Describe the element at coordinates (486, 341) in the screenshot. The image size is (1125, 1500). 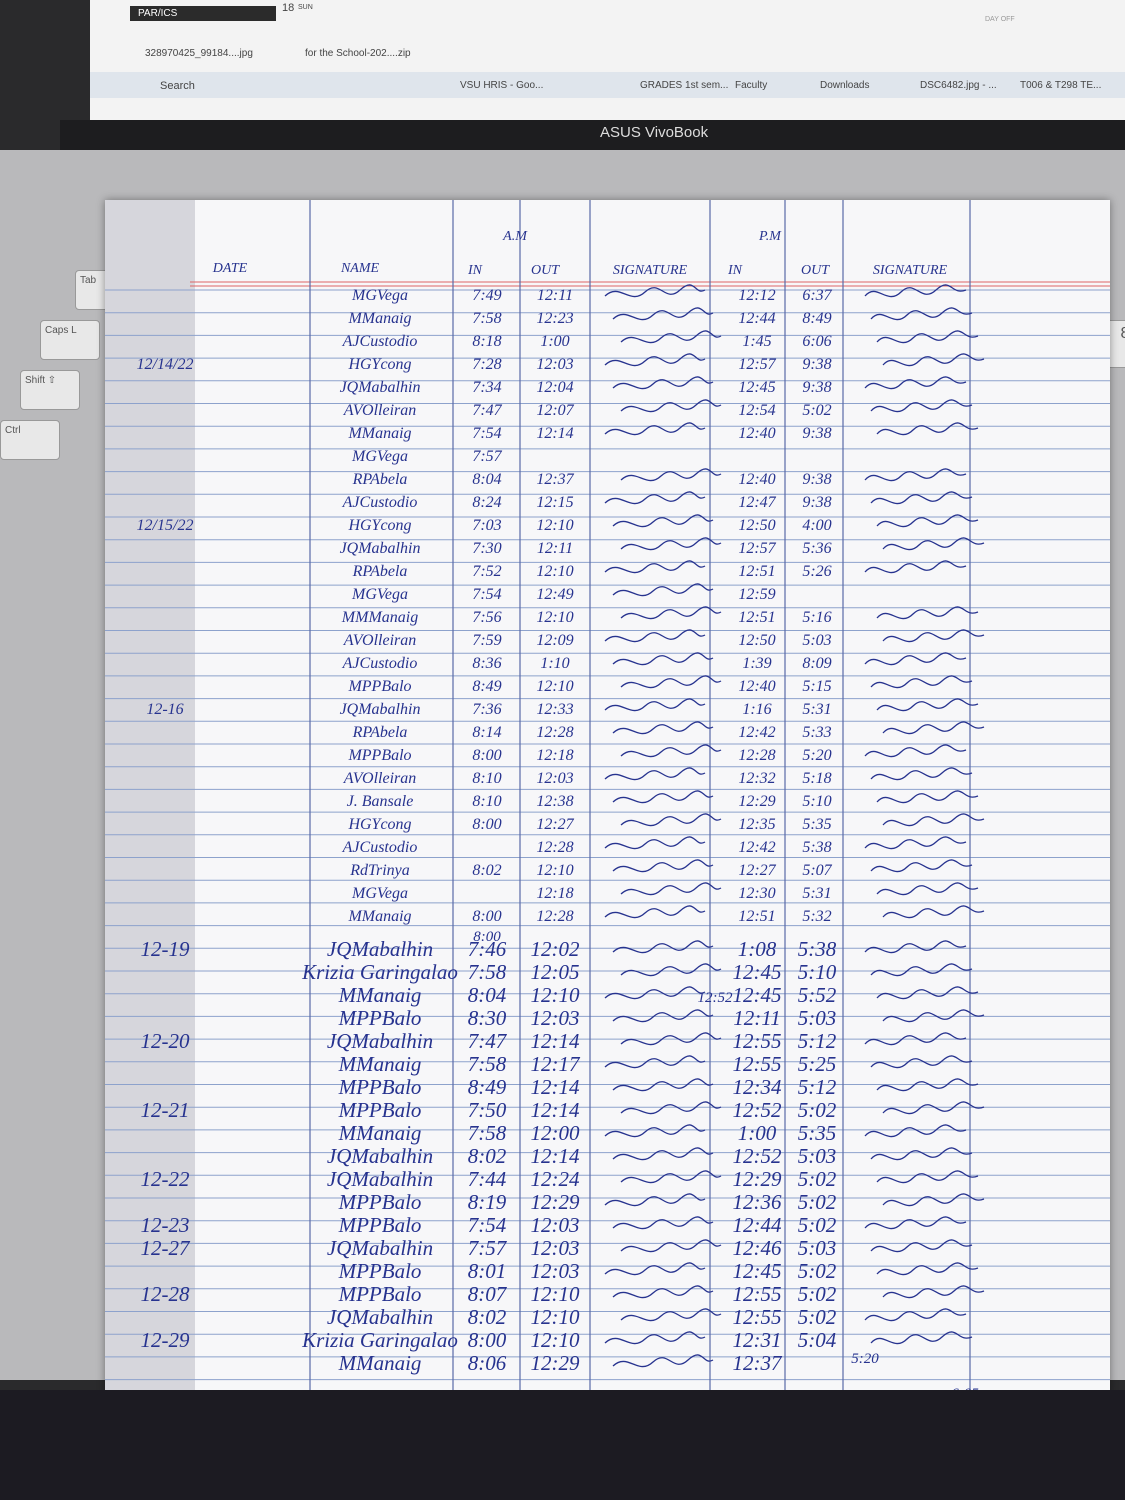
I see `am-in: 8:18` at that location.